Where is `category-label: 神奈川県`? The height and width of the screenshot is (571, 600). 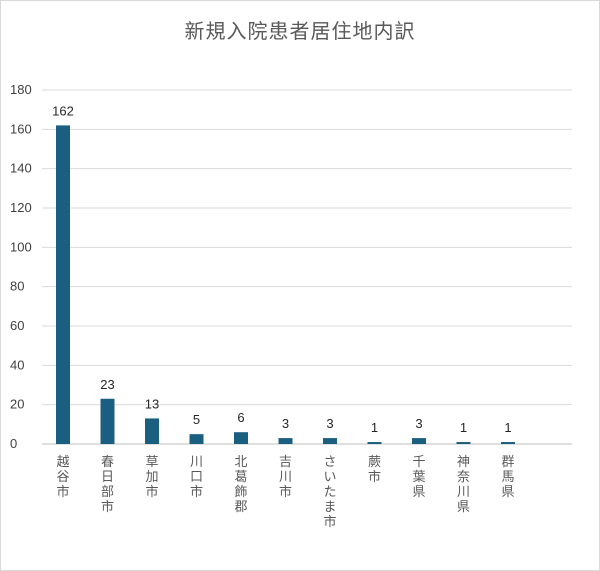 category-label: 神奈川県 is located at coordinates (463, 485).